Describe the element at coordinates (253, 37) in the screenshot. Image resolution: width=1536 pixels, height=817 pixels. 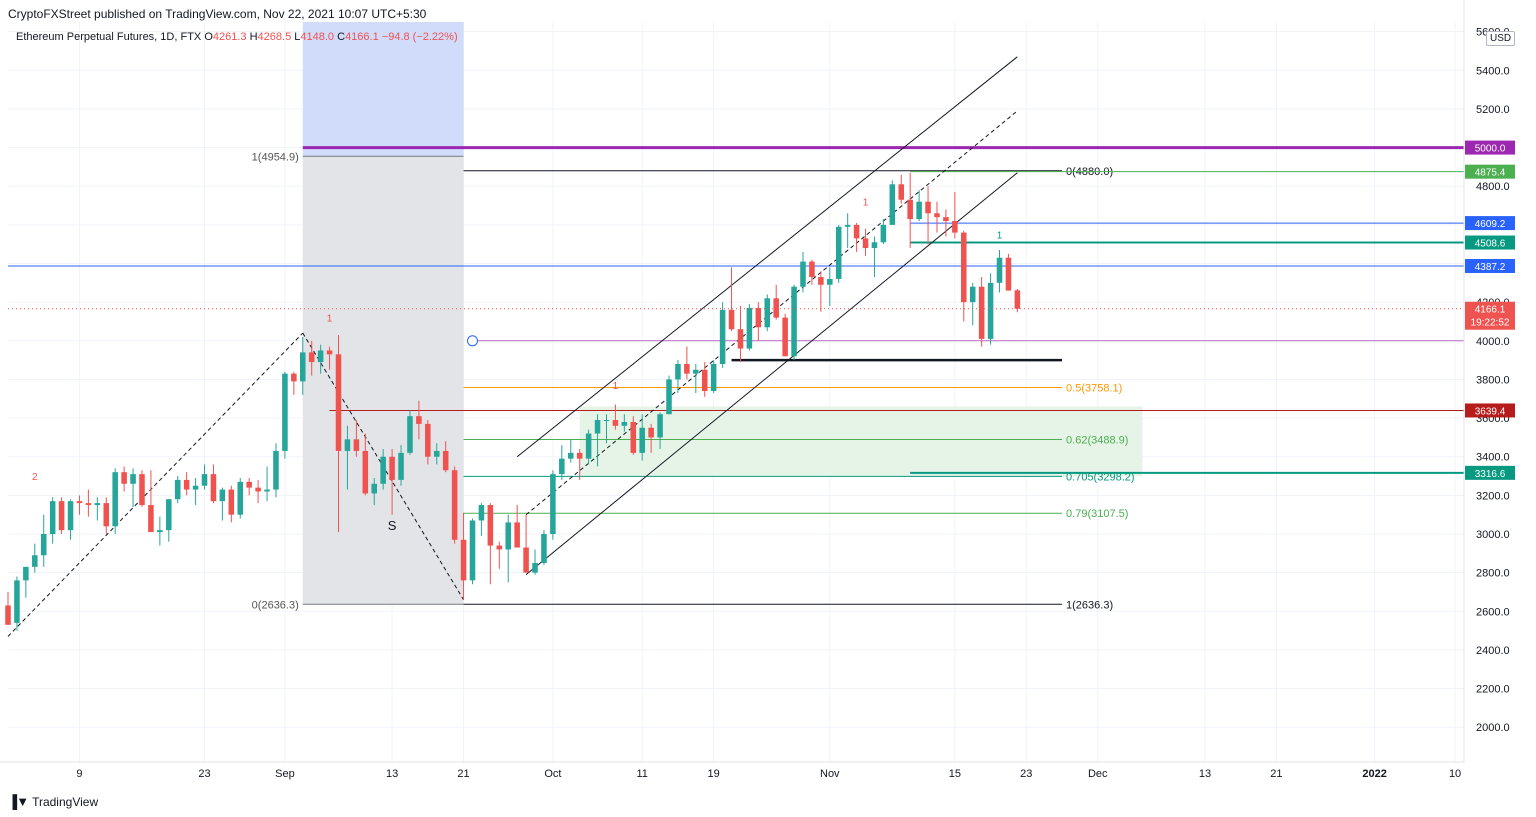
I see `high-label: H` at that location.